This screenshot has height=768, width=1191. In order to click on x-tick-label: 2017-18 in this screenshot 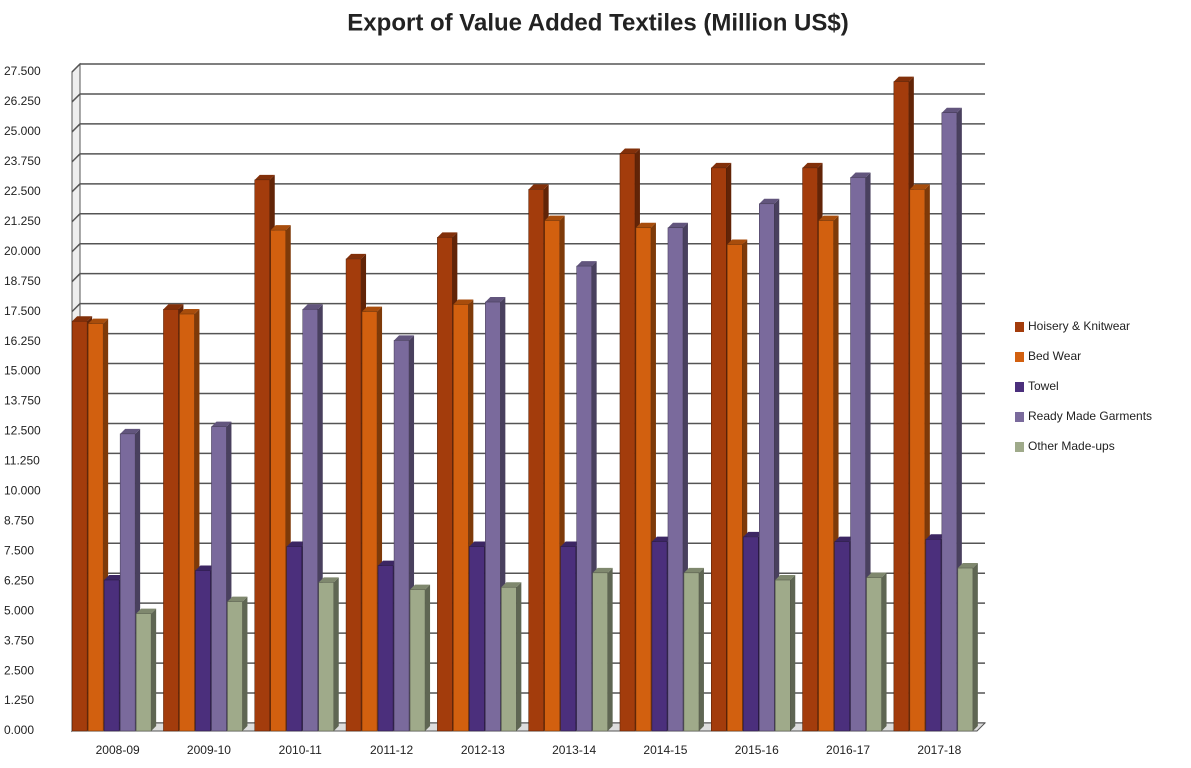, I will do `click(939, 750)`.